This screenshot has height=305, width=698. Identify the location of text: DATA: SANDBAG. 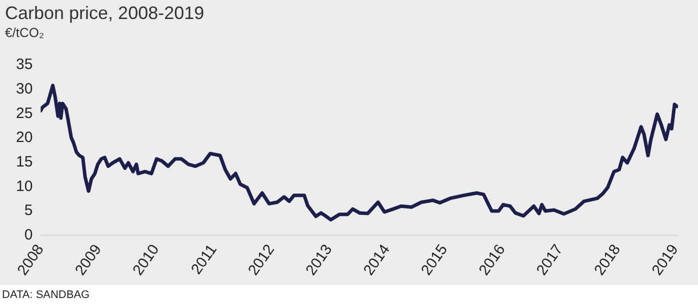
(46, 295).